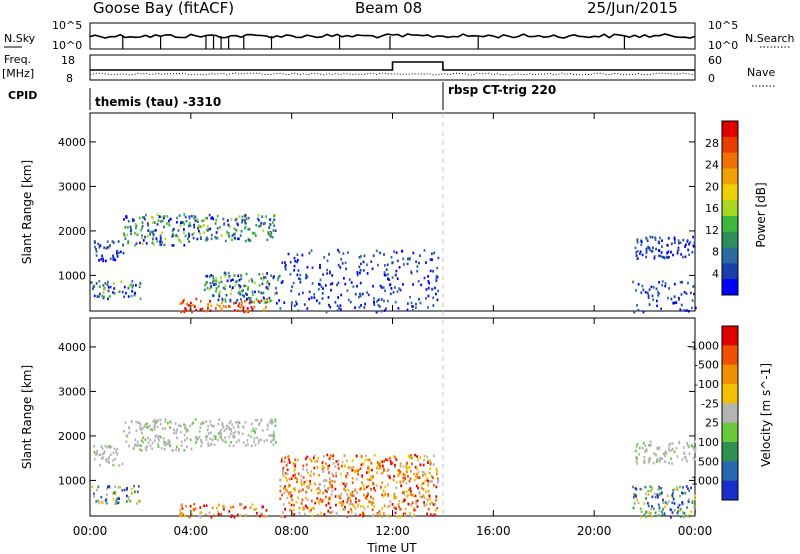 This screenshot has height=554, width=800. What do you see at coordinates (27, 417) in the screenshot?
I see `velocity-ylabel: Slant Range [km]` at bounding box center [27, 417].